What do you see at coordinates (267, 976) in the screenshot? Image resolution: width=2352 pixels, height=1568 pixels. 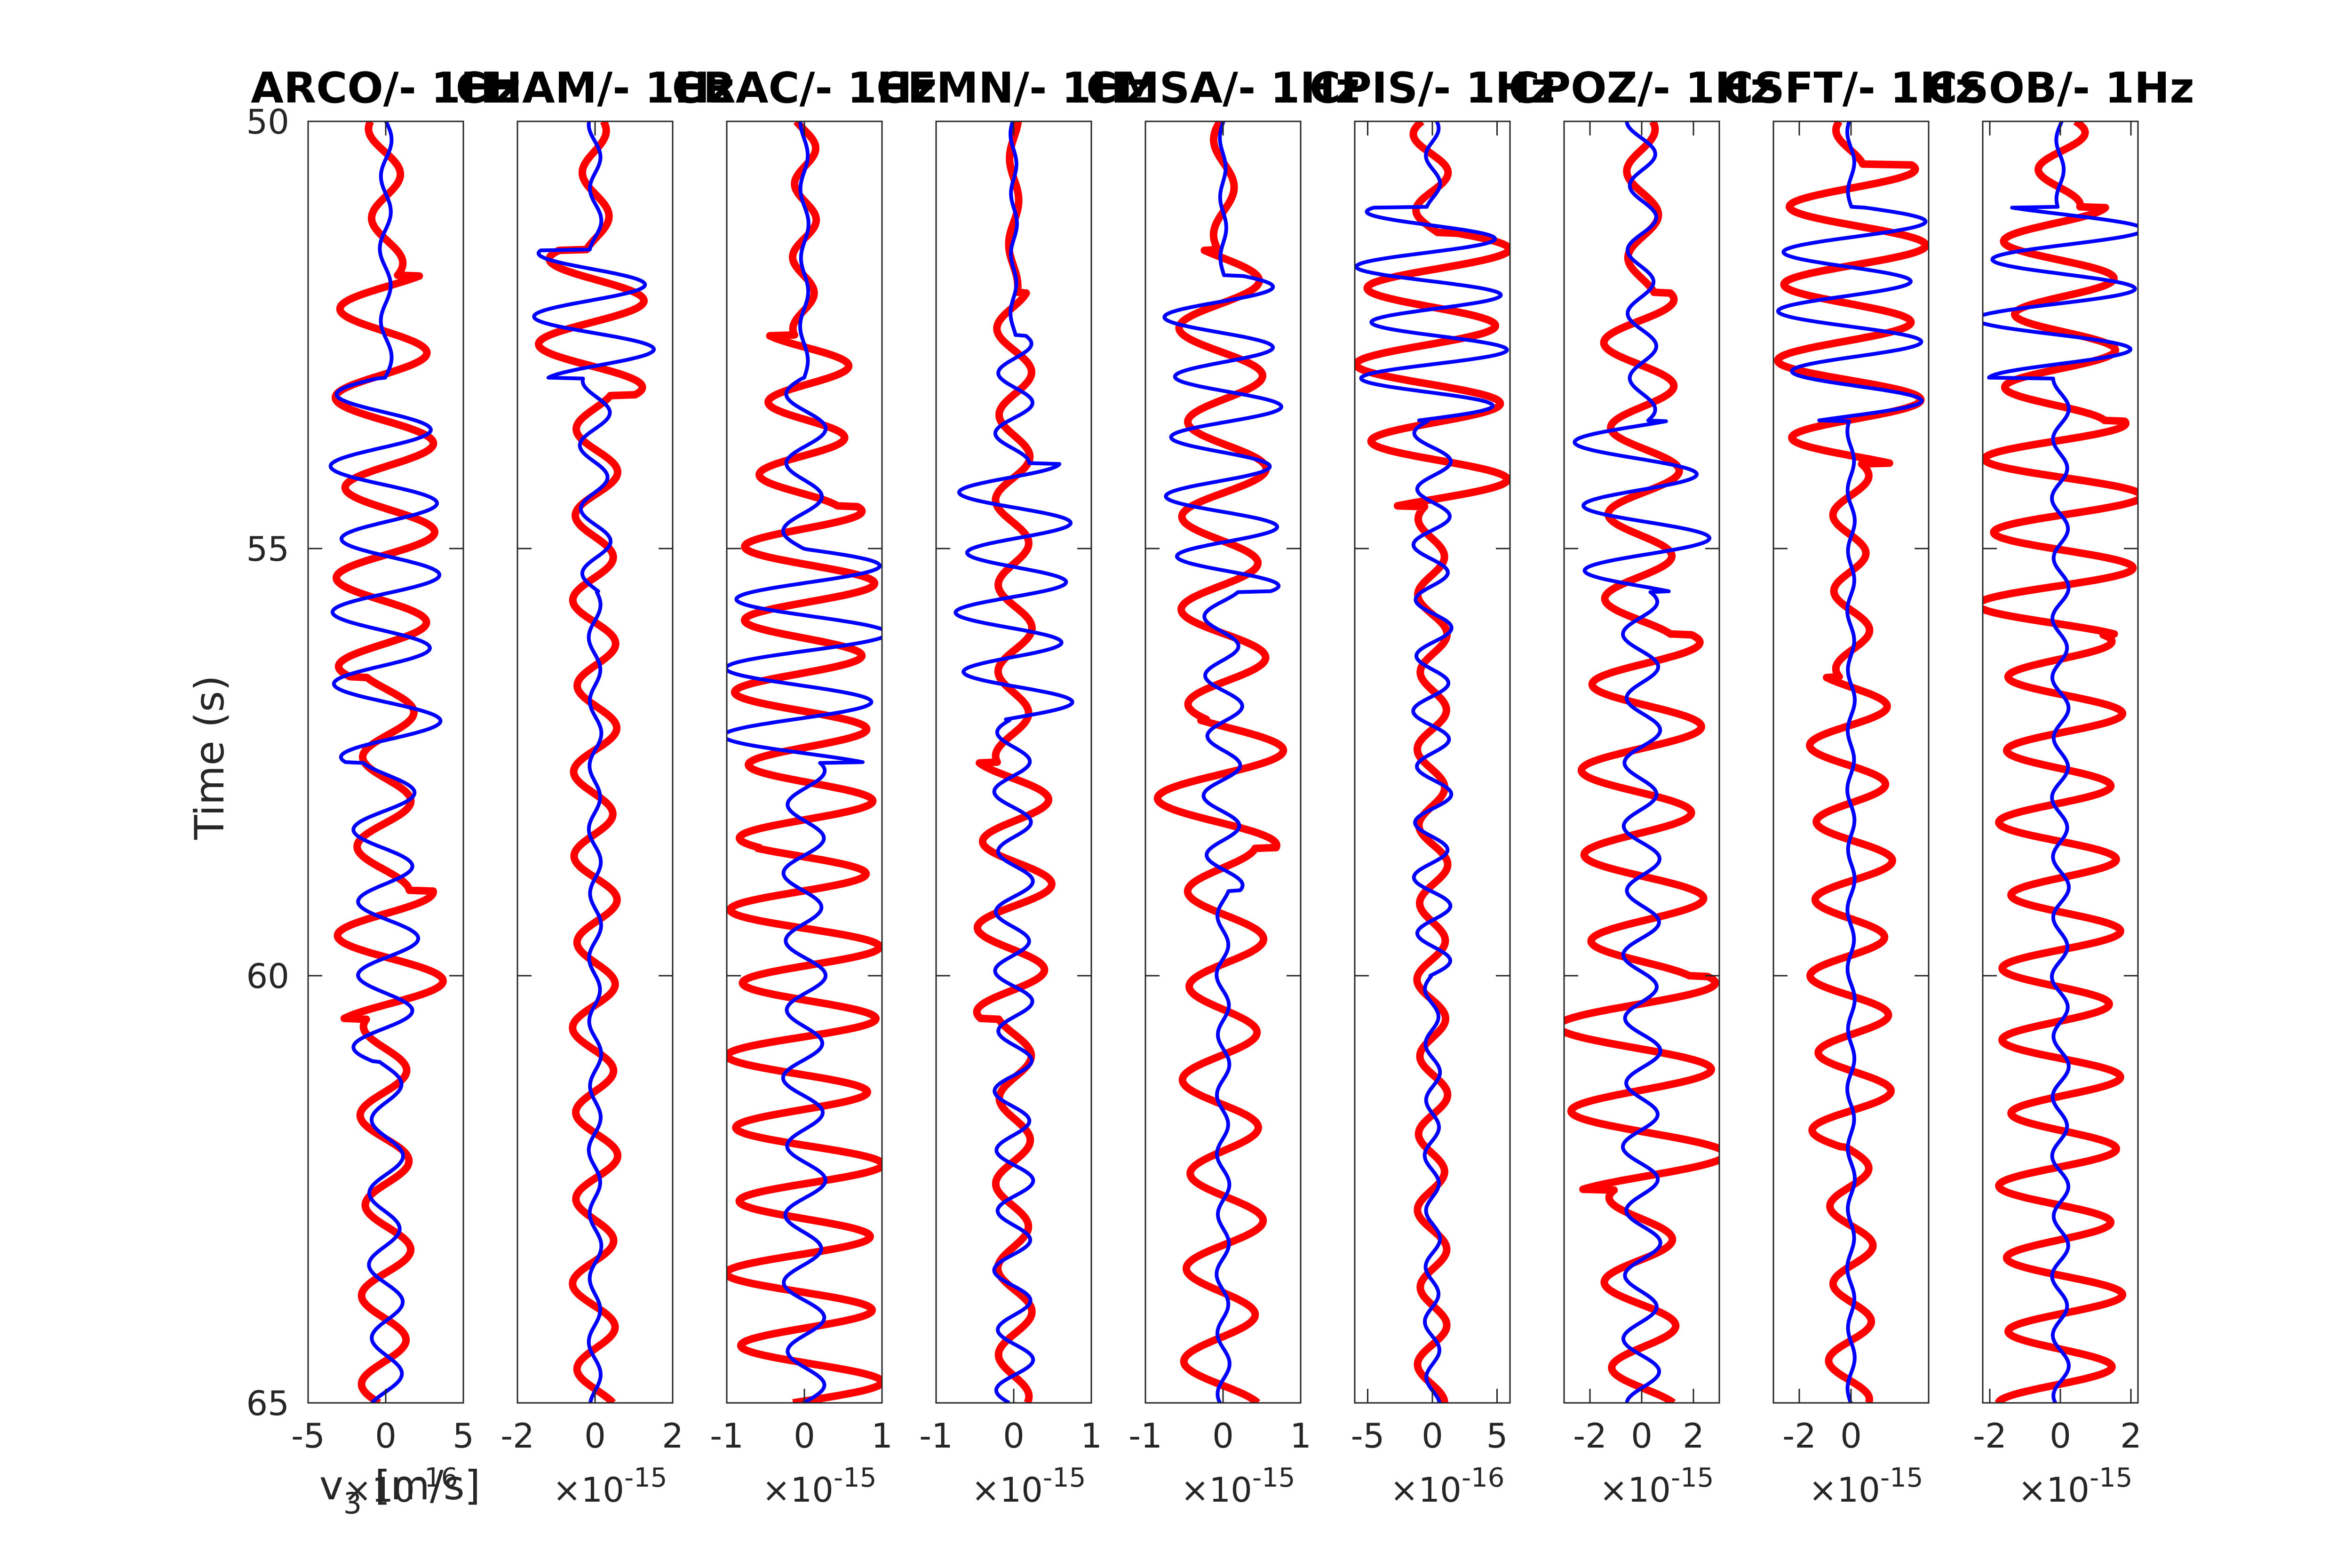 I see `y-tick-label: 60` at bounding box center [267, 976].